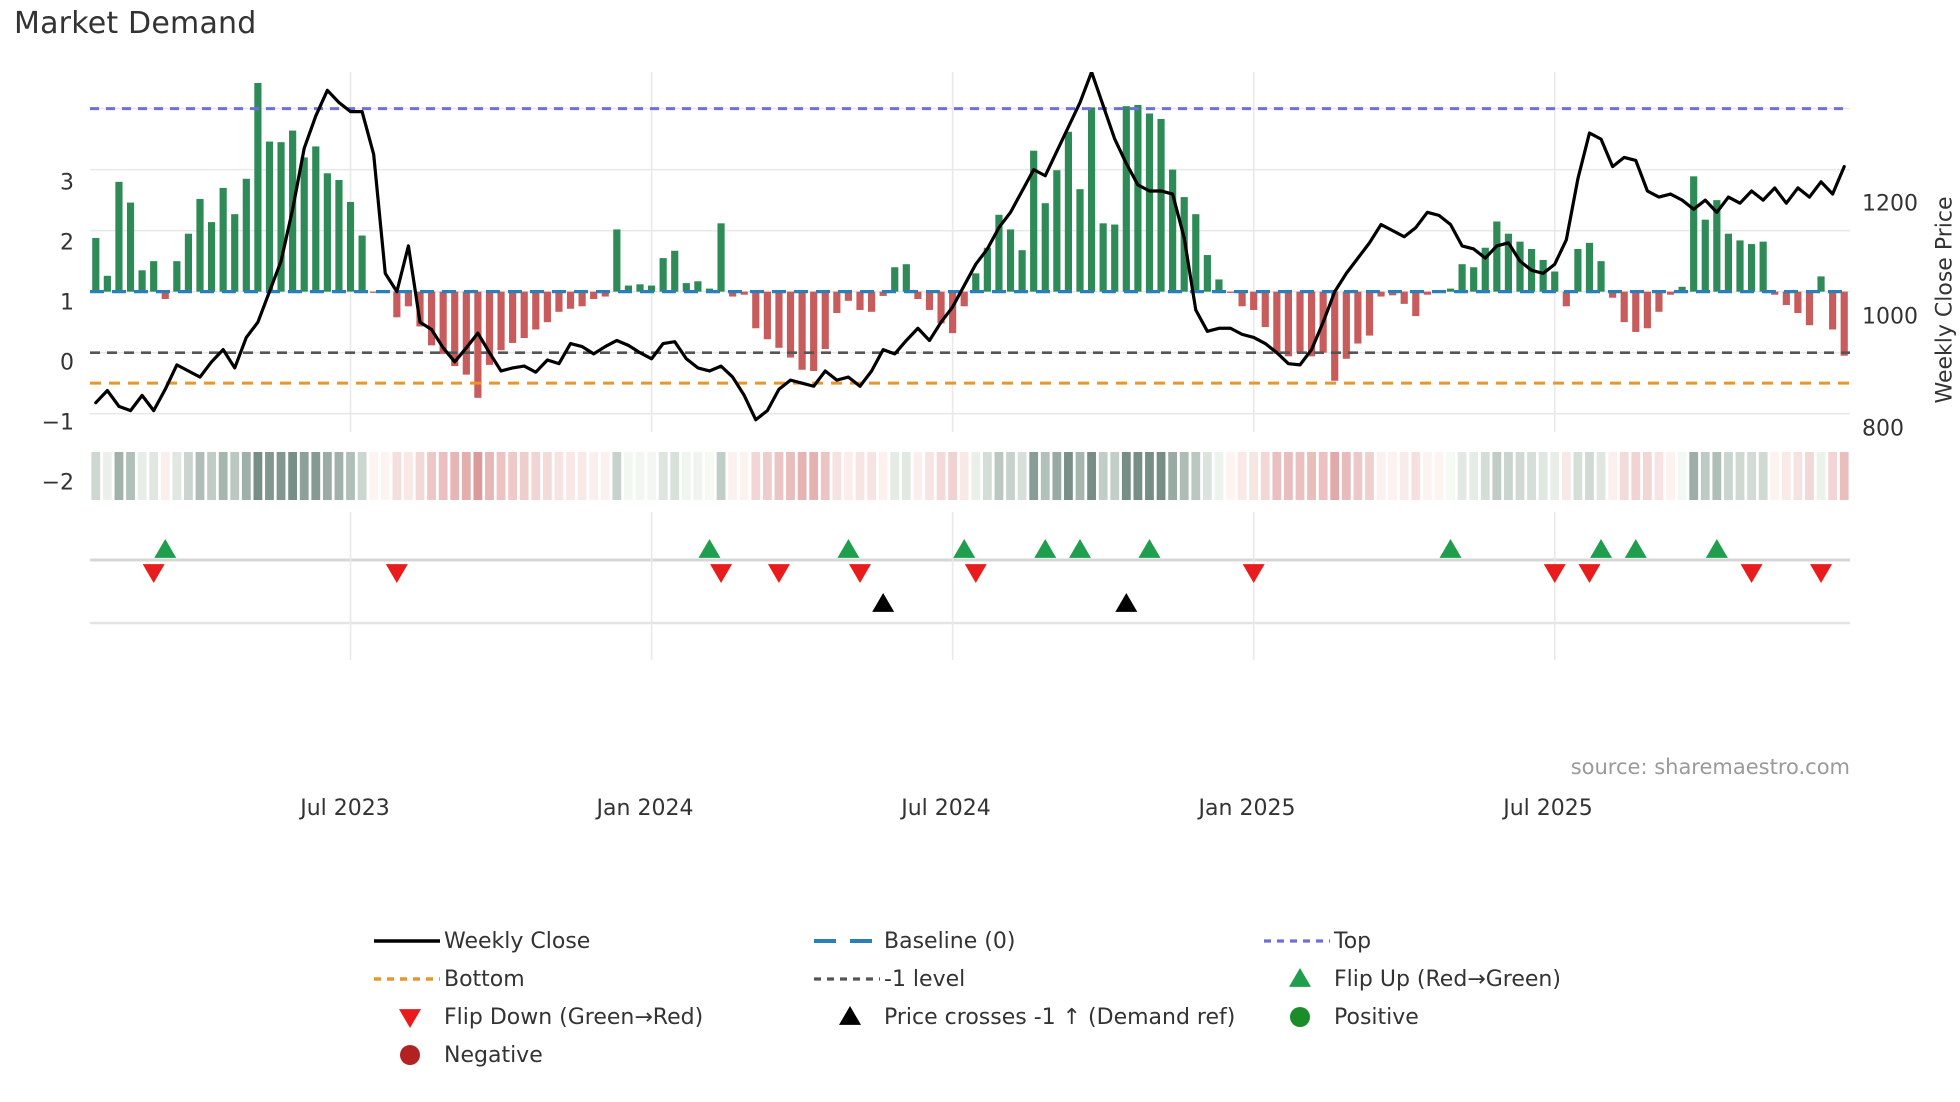 This screenshot has width=1960, height=1102. What do you see at coordinates (345, 808) in the screenshot?
I see `x-tick-jul-2023: Jul 2023` at bounding box center [345, 808].